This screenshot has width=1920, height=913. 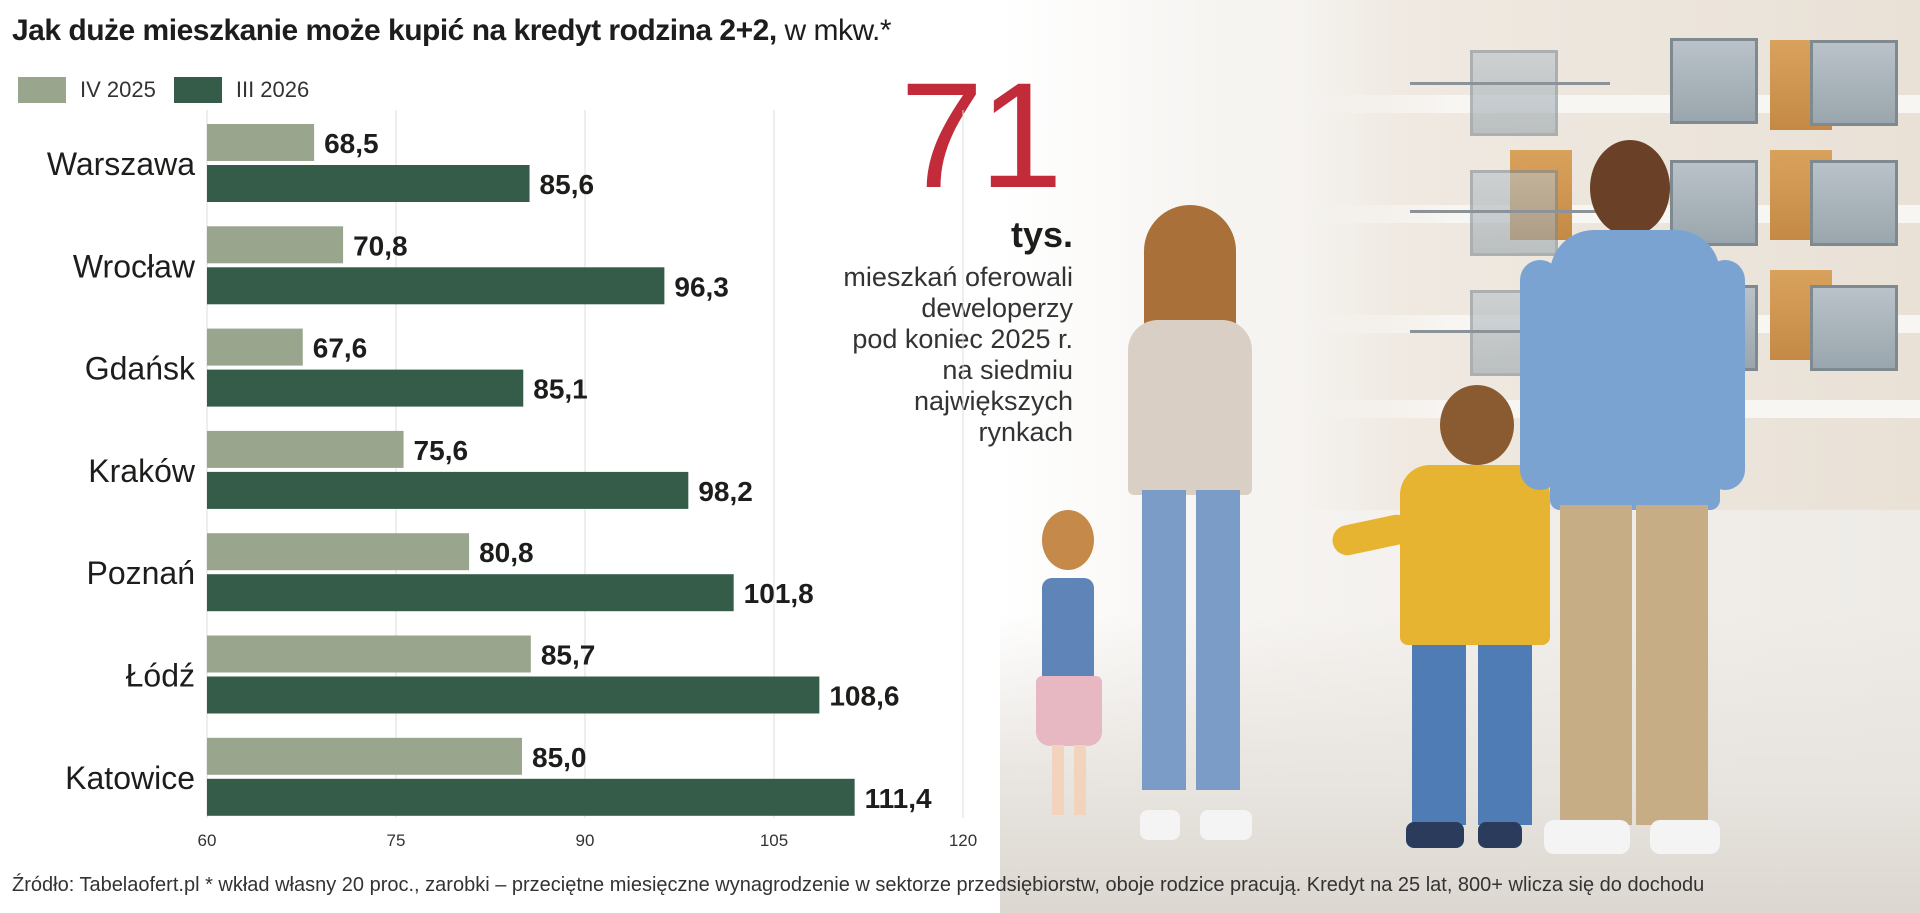 What do you see at coordinates (963, 840) in the screenshot?
I see `x-tick-label: 120` at bounding box center [963, 840].